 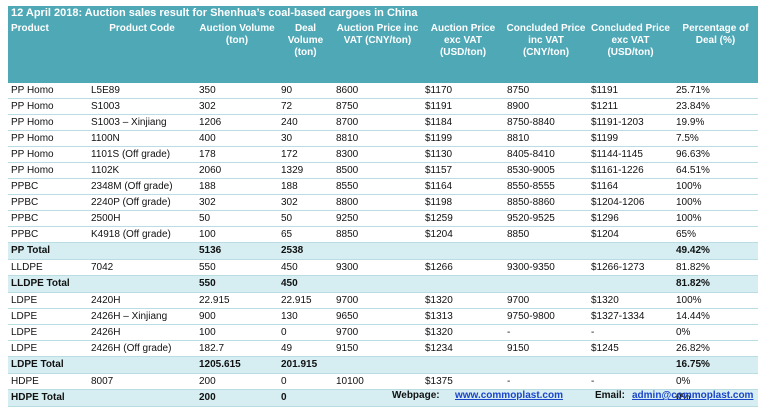 I want to click on cell-auction-price-exc-vat: $1259, so click(x=463, y=218).